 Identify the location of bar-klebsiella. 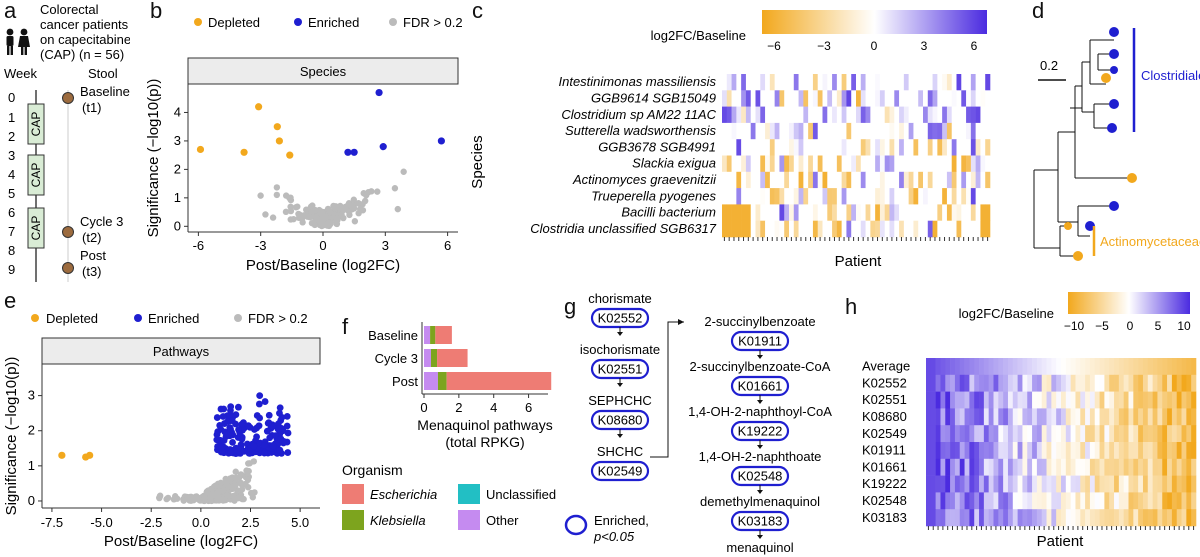
(433, 335).